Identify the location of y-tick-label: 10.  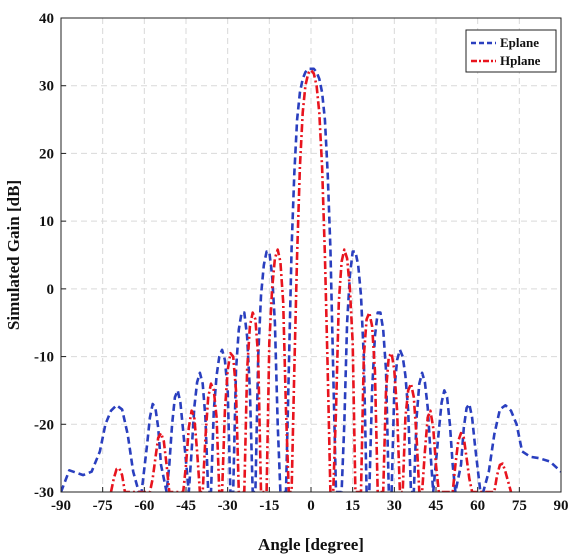
(46, 222).